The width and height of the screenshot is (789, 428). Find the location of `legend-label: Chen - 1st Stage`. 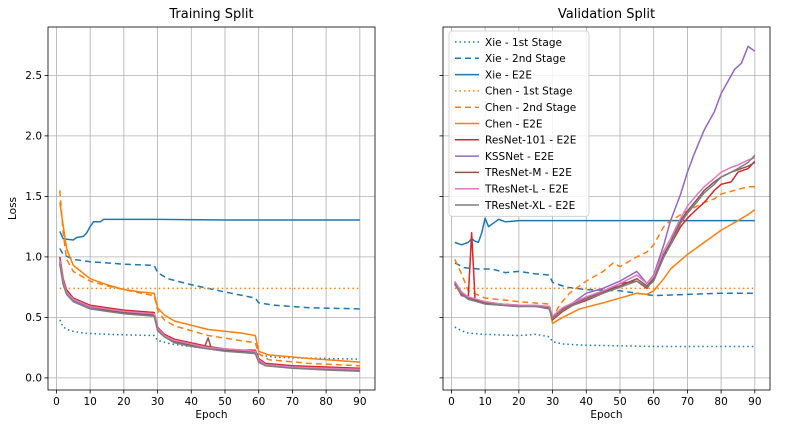

legend-label: Chen - 1st Stage is located at coordinates (529, 92).